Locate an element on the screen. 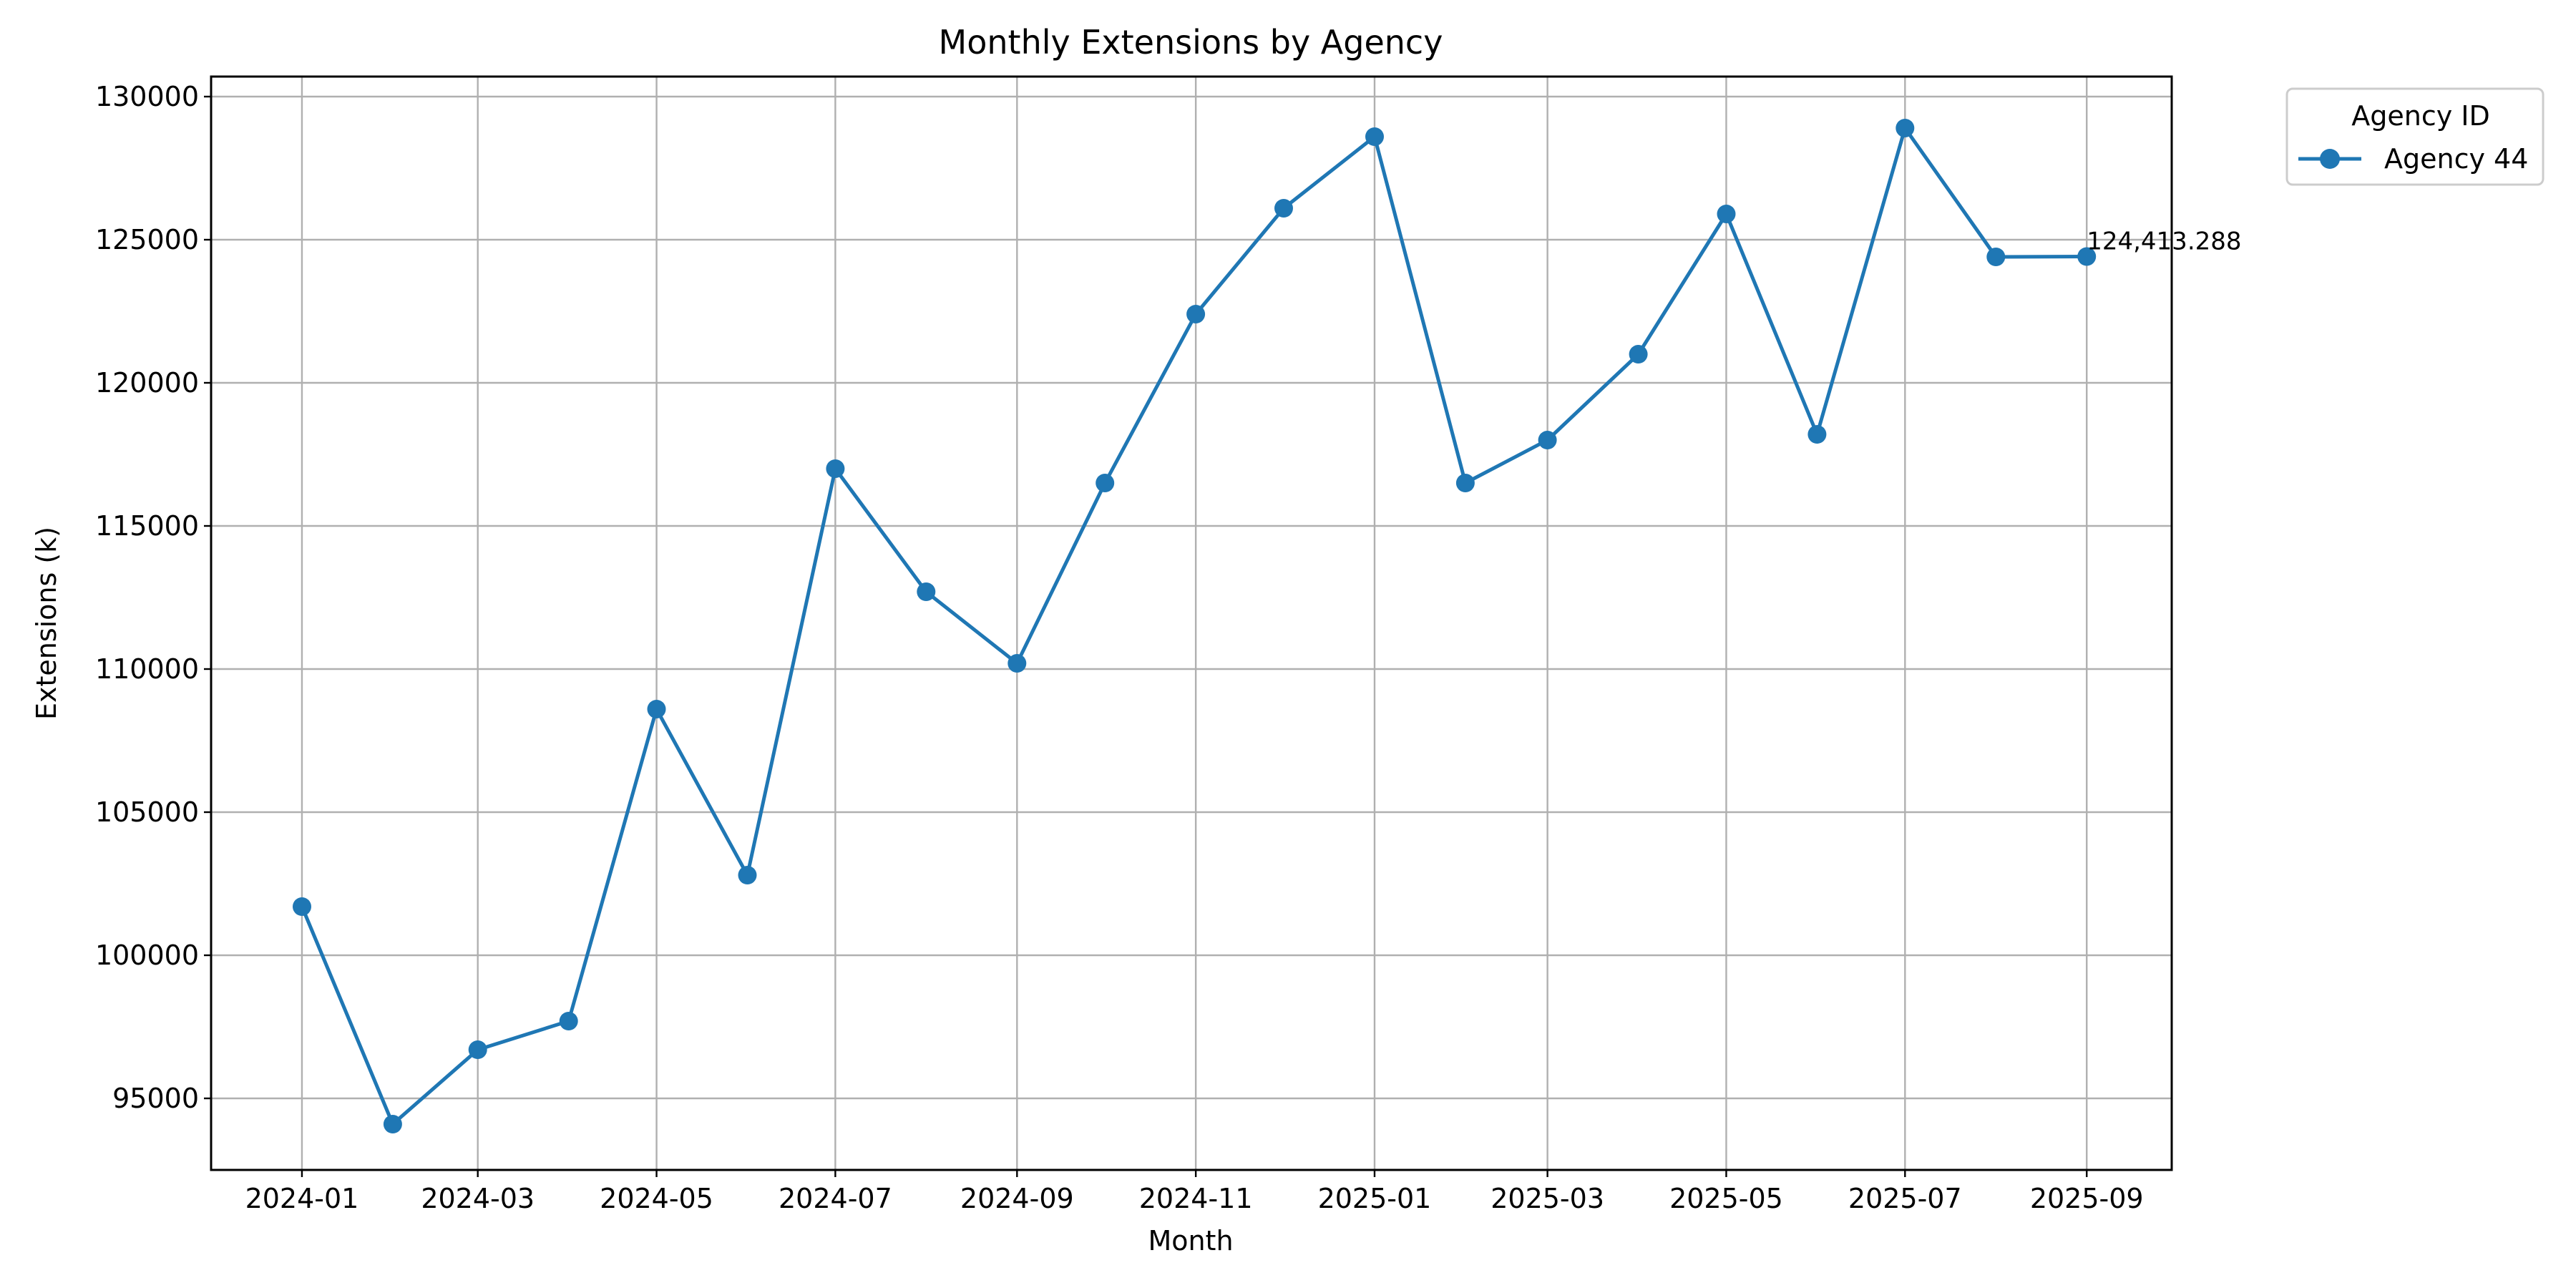  legend-title: Agency ID is located at coordinates (2420, 116).